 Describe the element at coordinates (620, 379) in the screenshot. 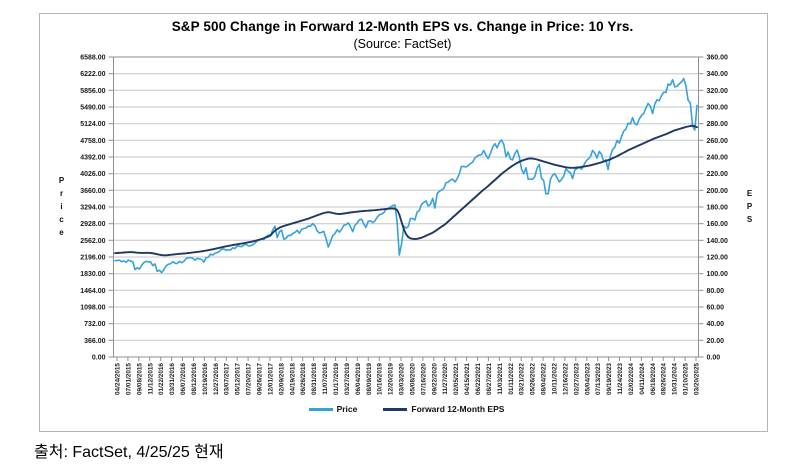

I see `svg-text: 11/24/2023` at that location.